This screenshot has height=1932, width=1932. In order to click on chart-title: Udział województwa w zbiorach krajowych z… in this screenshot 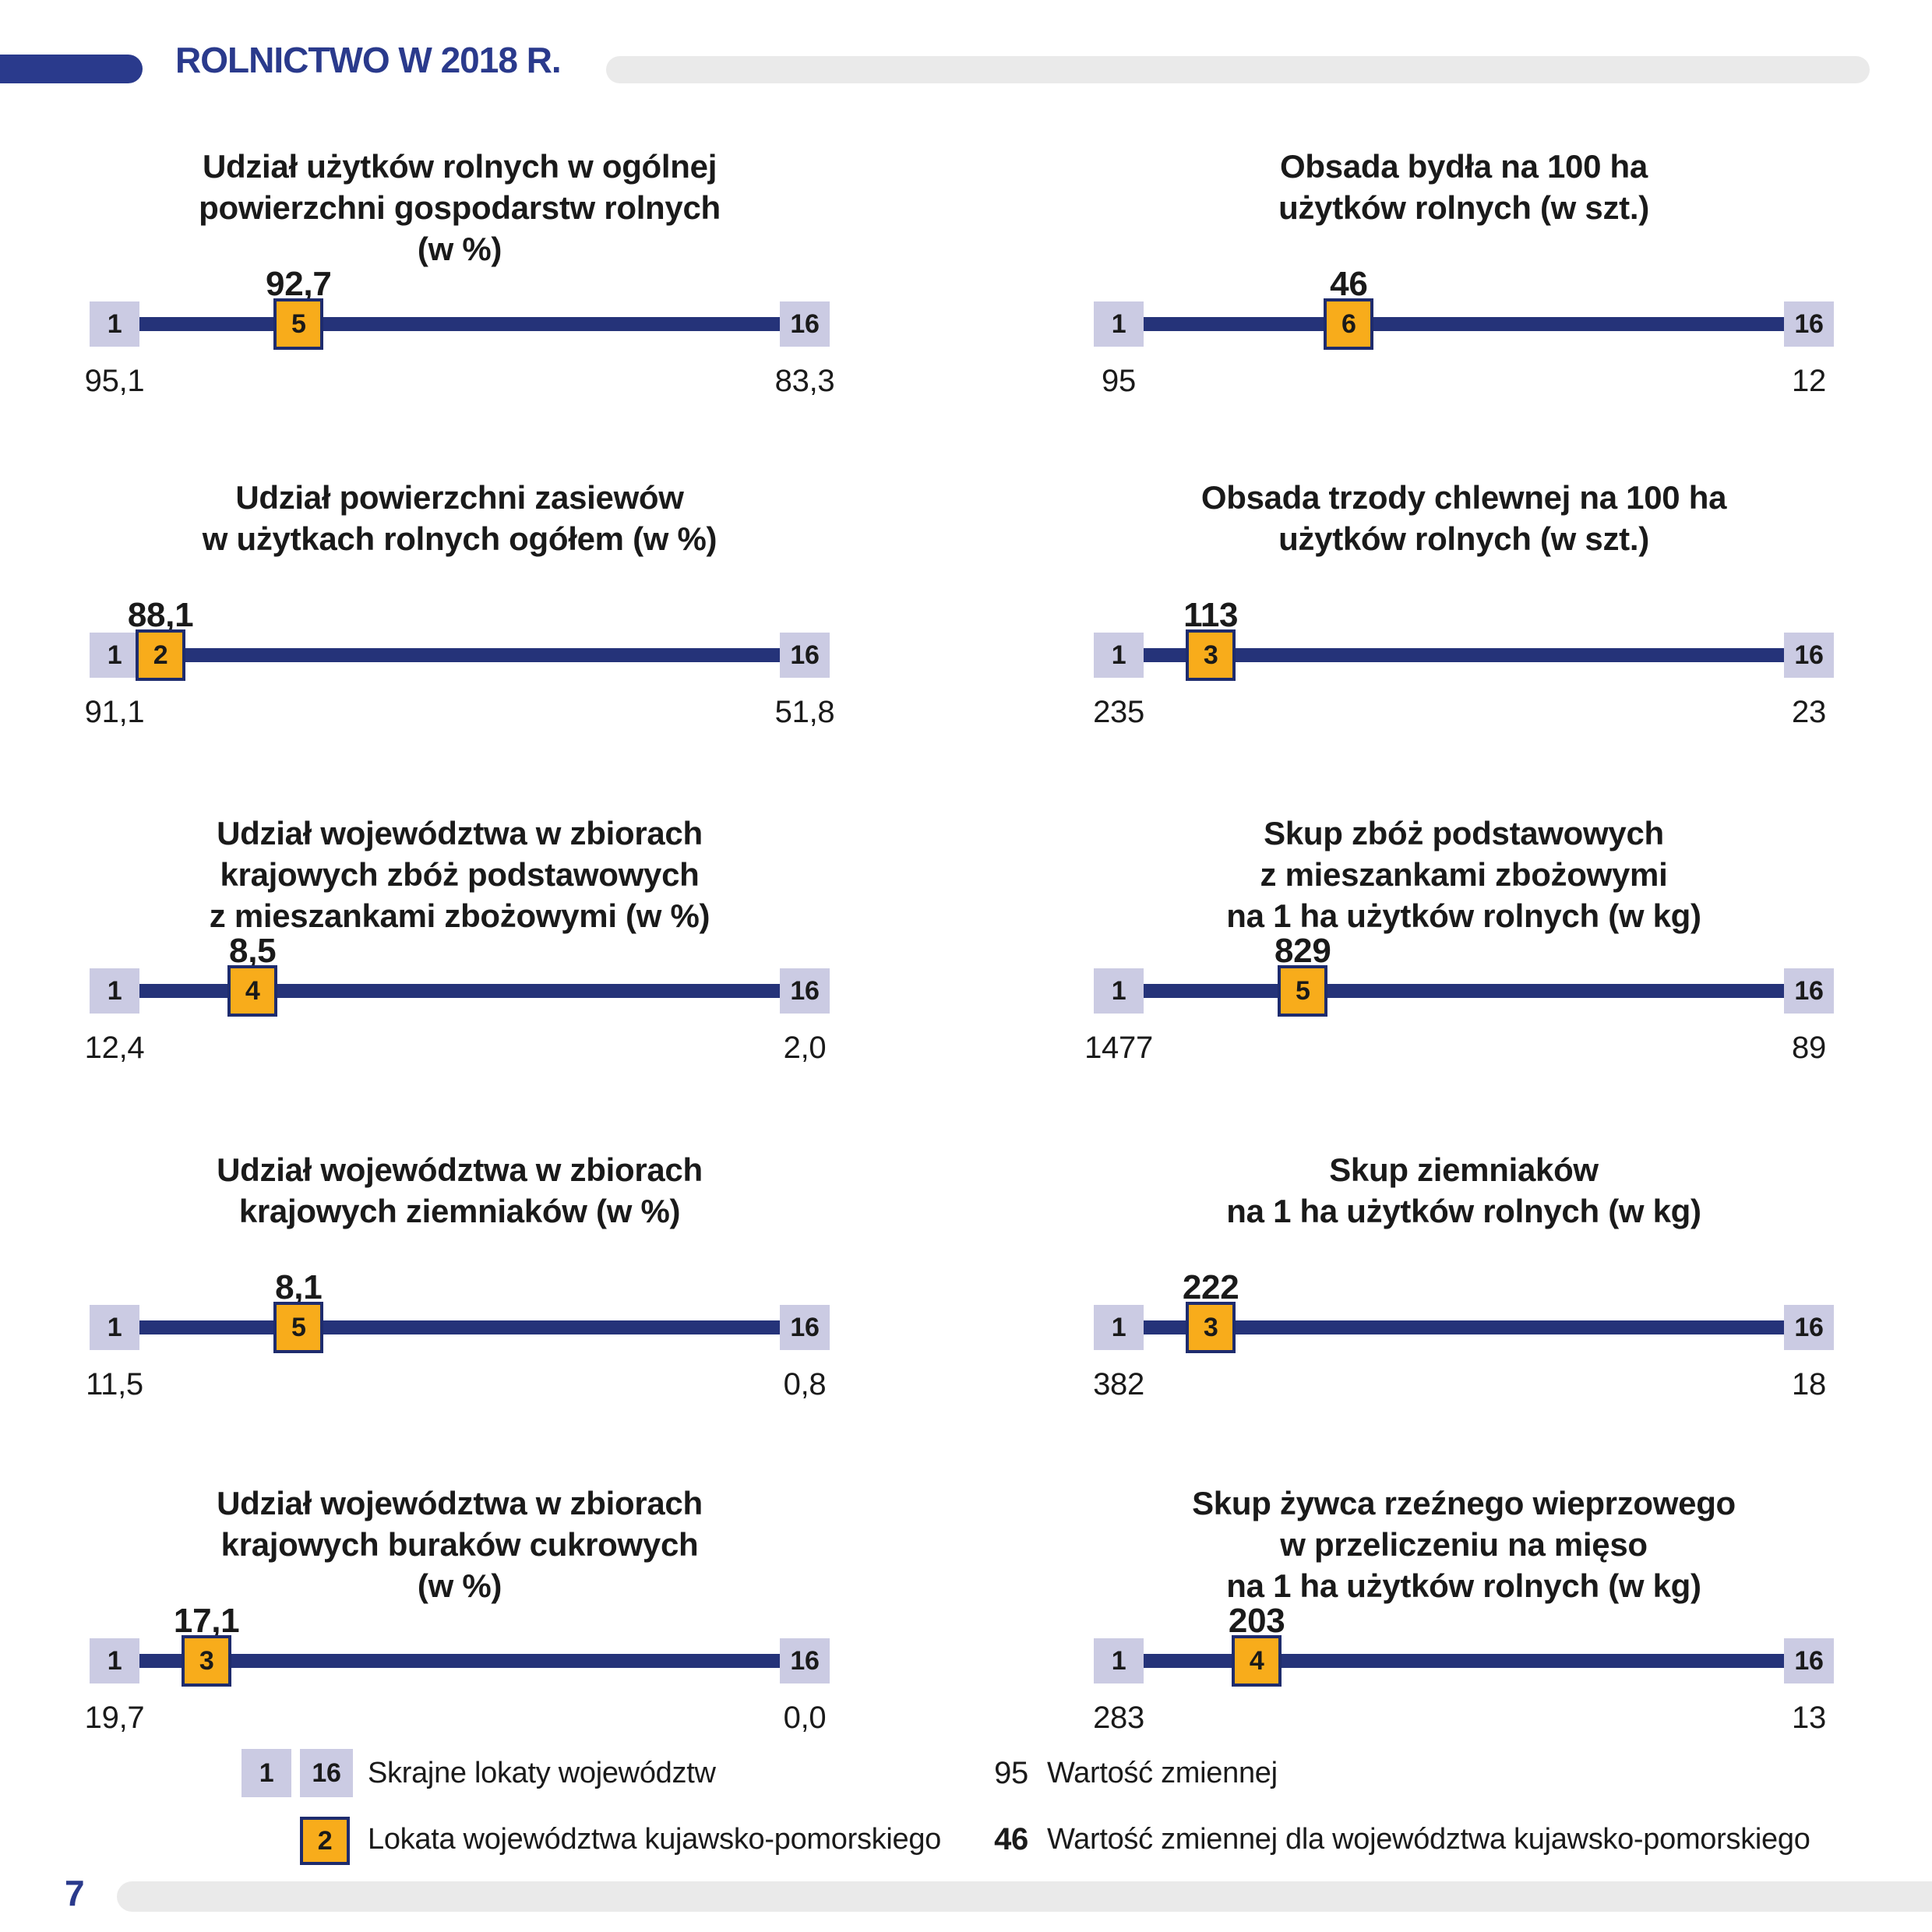, I will do `click(460, 874)`.